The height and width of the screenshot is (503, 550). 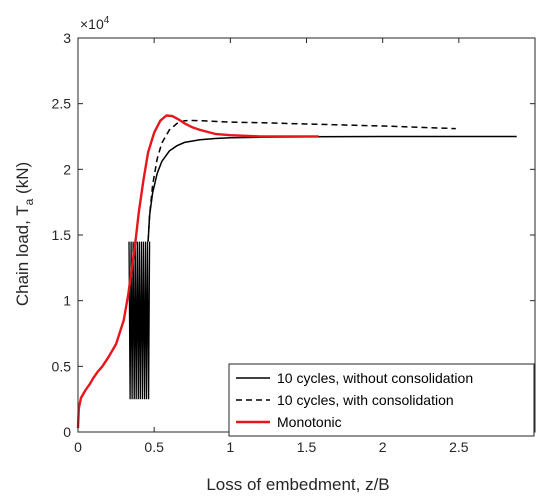 What do you see at coordinates (365, 400) in the screenshot?
I see `legend-label-with-consolidation: 10 cycles, with consolidation` at bounding box center [365, 400].